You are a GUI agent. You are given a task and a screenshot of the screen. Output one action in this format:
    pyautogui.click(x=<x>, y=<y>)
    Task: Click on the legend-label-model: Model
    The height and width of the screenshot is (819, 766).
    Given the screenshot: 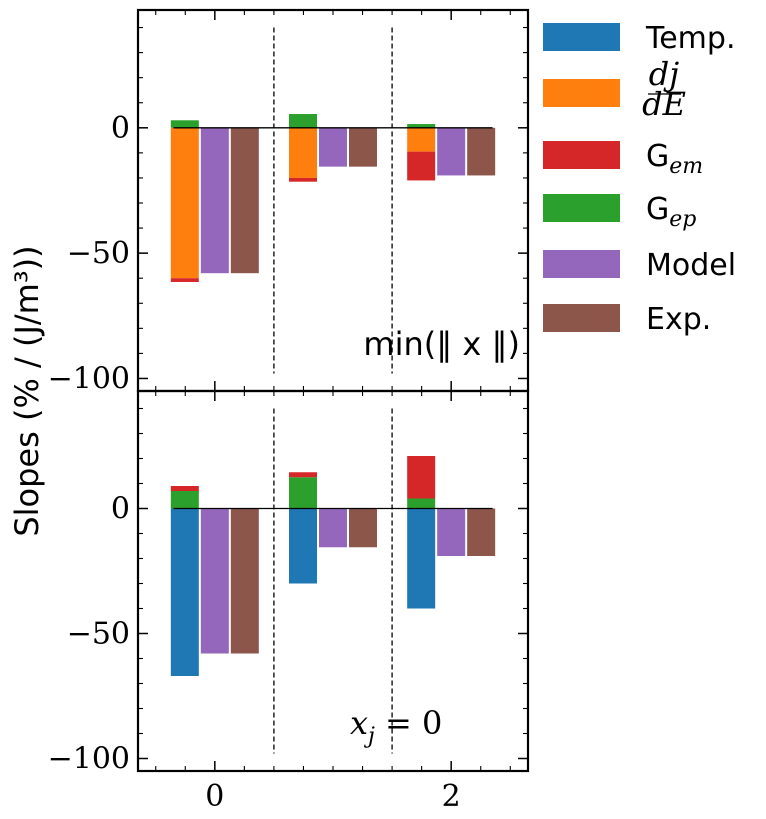 What is the action you would take?
    pyautogui.click(x=691, y=265)
    